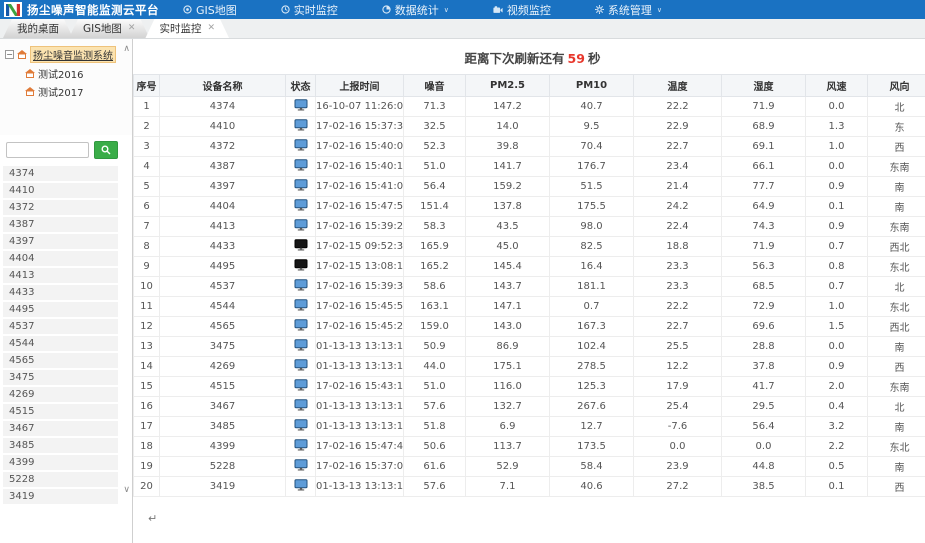  I want to click on cell-temperature: 17.9, so click(677, 386).